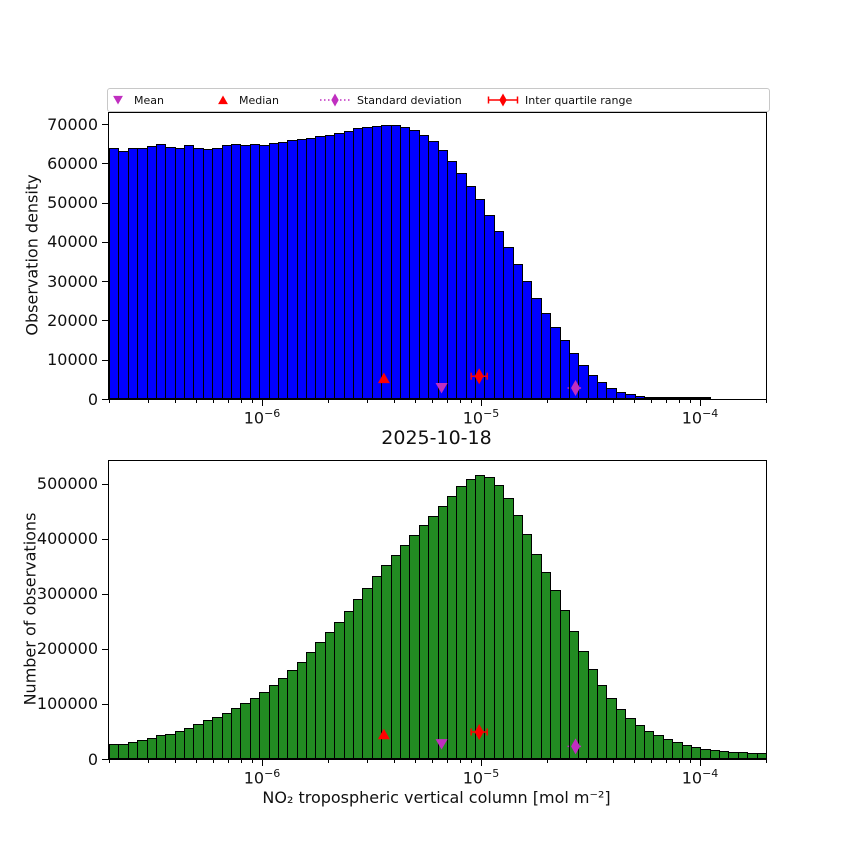  Describe the element at coordinates (223, 100) in the screenshot. I see `median-marker-icon` at that location.